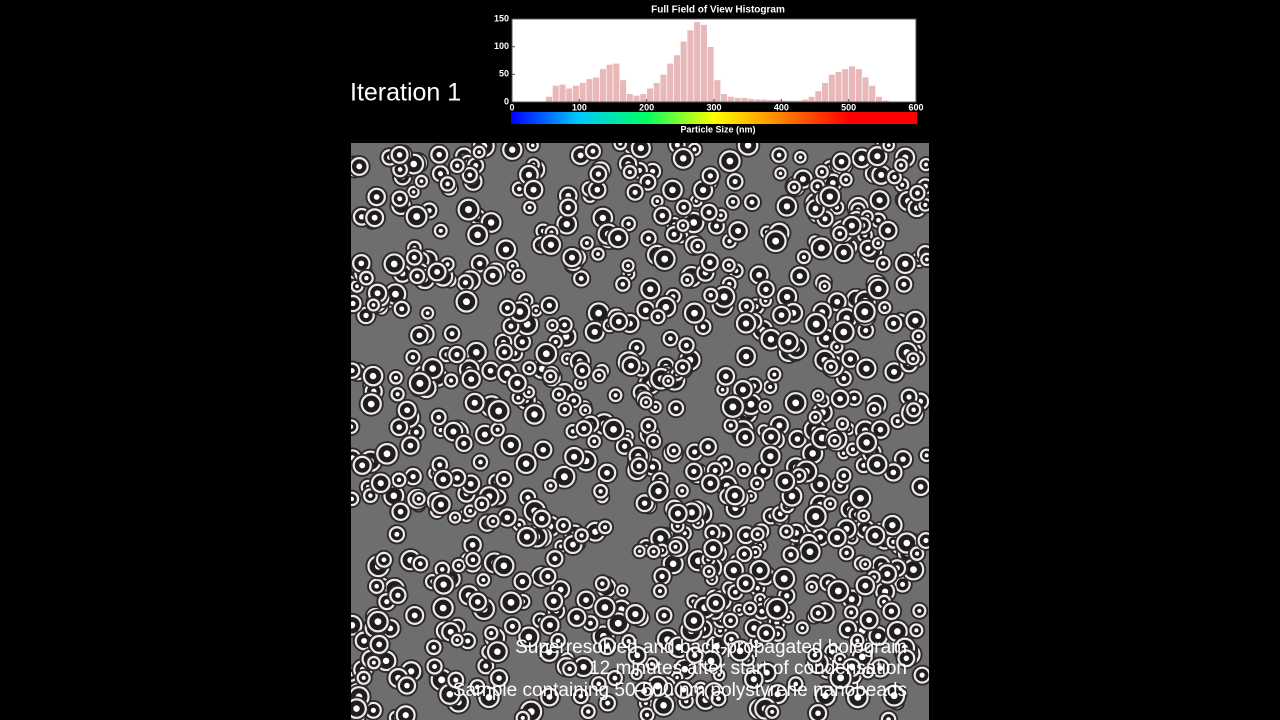 The height and width of the screenshot is (720, 1280). What do you see at coordinates (717, 62) in the screenshot?
I see `histogram` at bounding box center [717, 62].